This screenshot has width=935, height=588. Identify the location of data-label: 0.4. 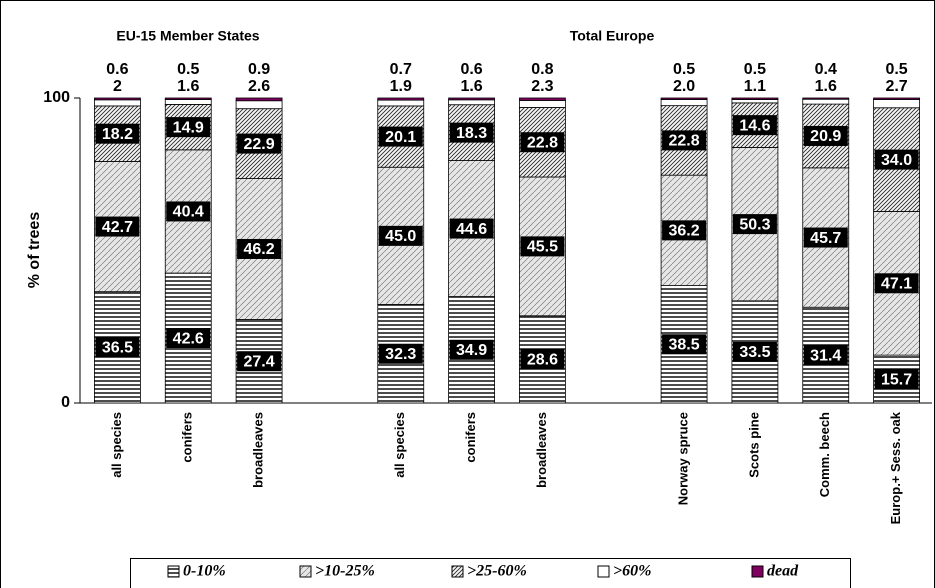
(826, 69).